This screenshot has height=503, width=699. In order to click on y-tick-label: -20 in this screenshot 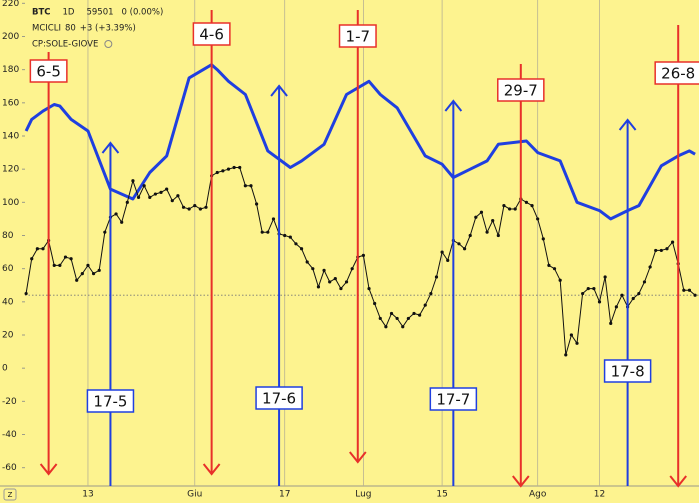, I will do `click(9, 402)`.